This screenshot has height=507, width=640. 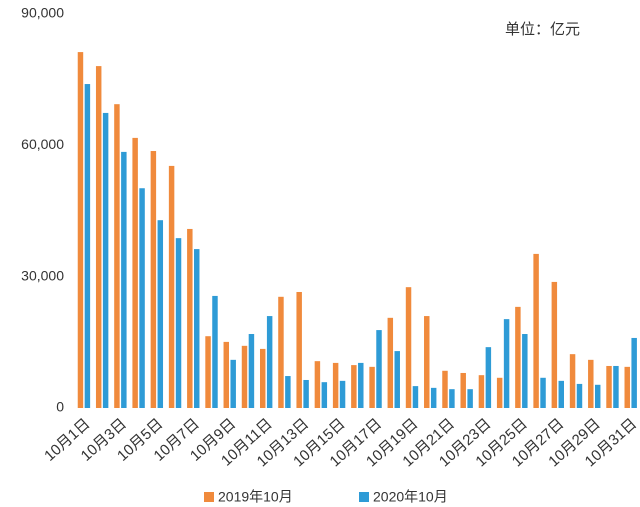 I want to click on legend-label: 2020年10月, so click(x=410, y=497).